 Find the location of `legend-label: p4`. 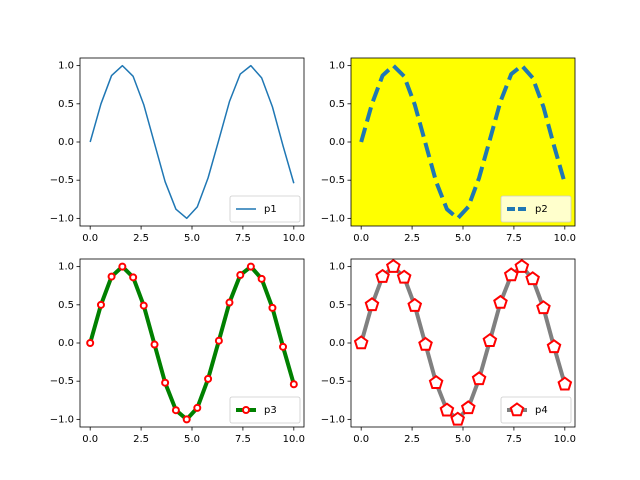

legend-label: p4 is located at coordinates (541, 410).